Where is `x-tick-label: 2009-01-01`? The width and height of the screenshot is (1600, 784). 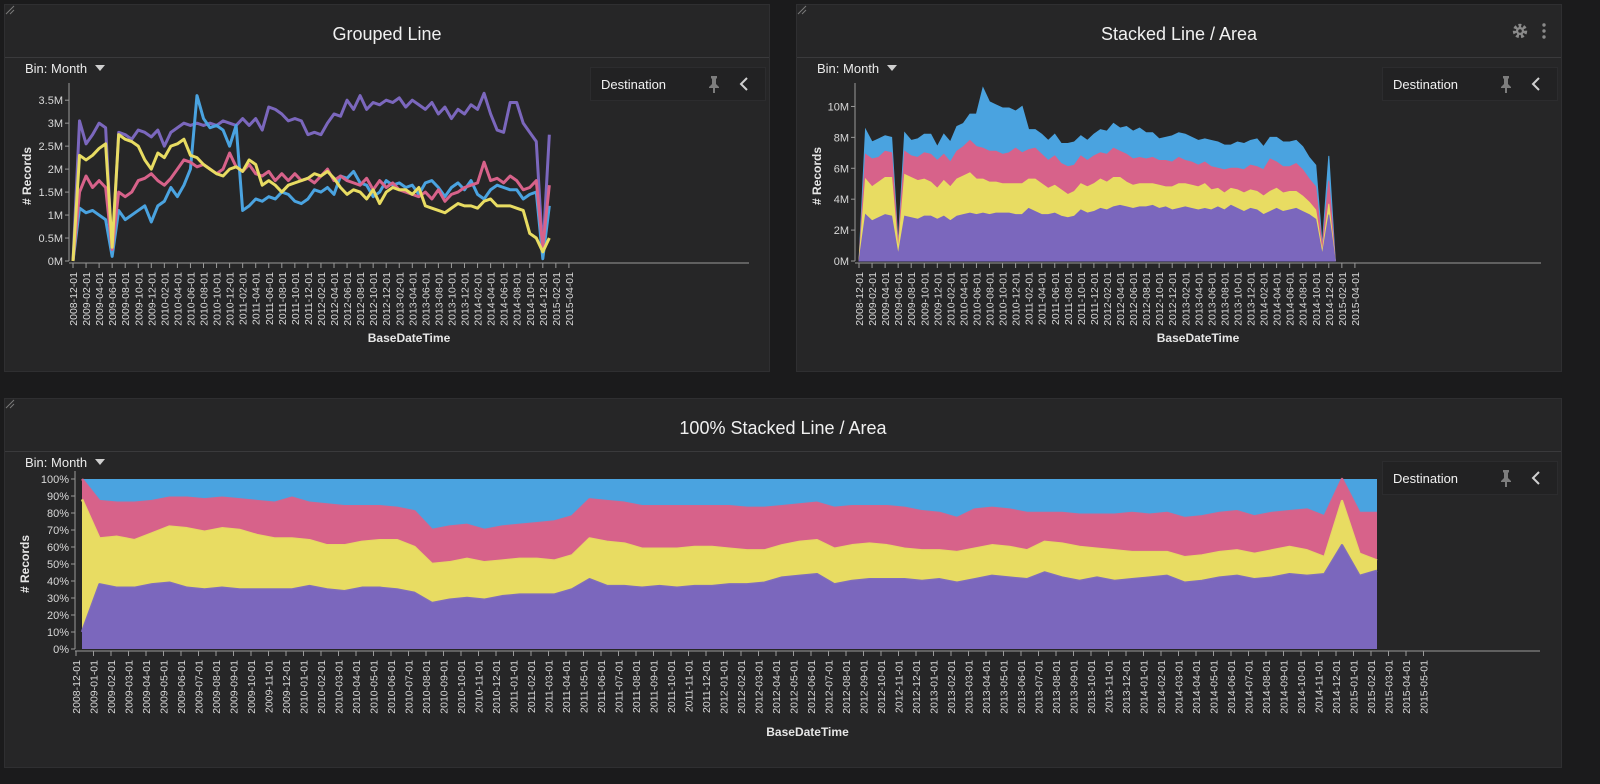
x-tick-label: 2009-01-01 is located at coordinates (95, 687).